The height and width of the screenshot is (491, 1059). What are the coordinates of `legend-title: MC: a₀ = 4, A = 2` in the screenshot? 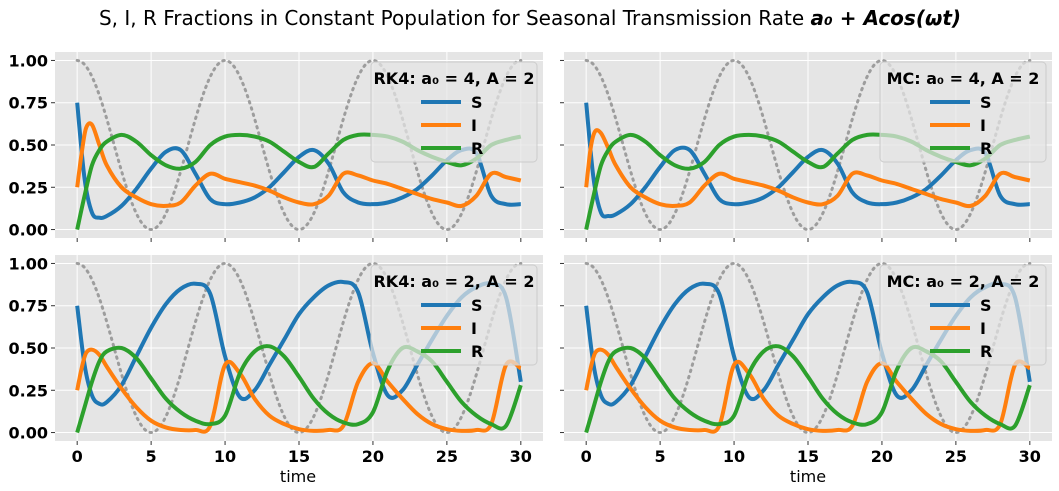 It's located at (963, 78).